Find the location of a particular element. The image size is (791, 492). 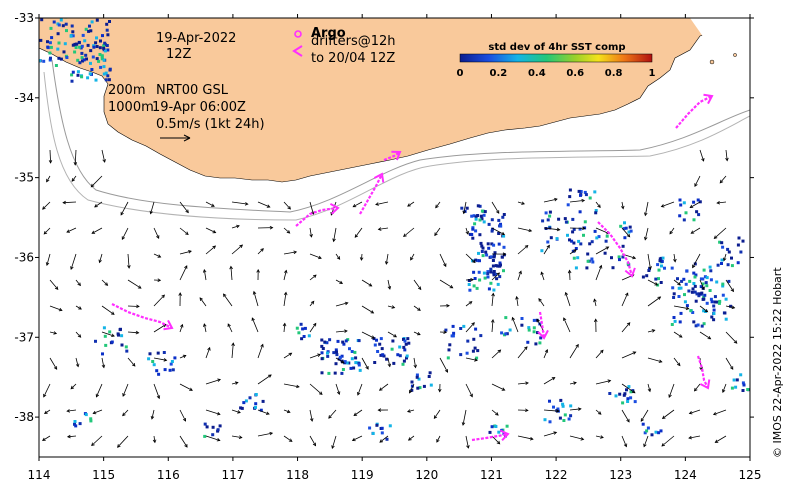

colorbar-tick-label: 0.4 is located at coordinates (537, 73).